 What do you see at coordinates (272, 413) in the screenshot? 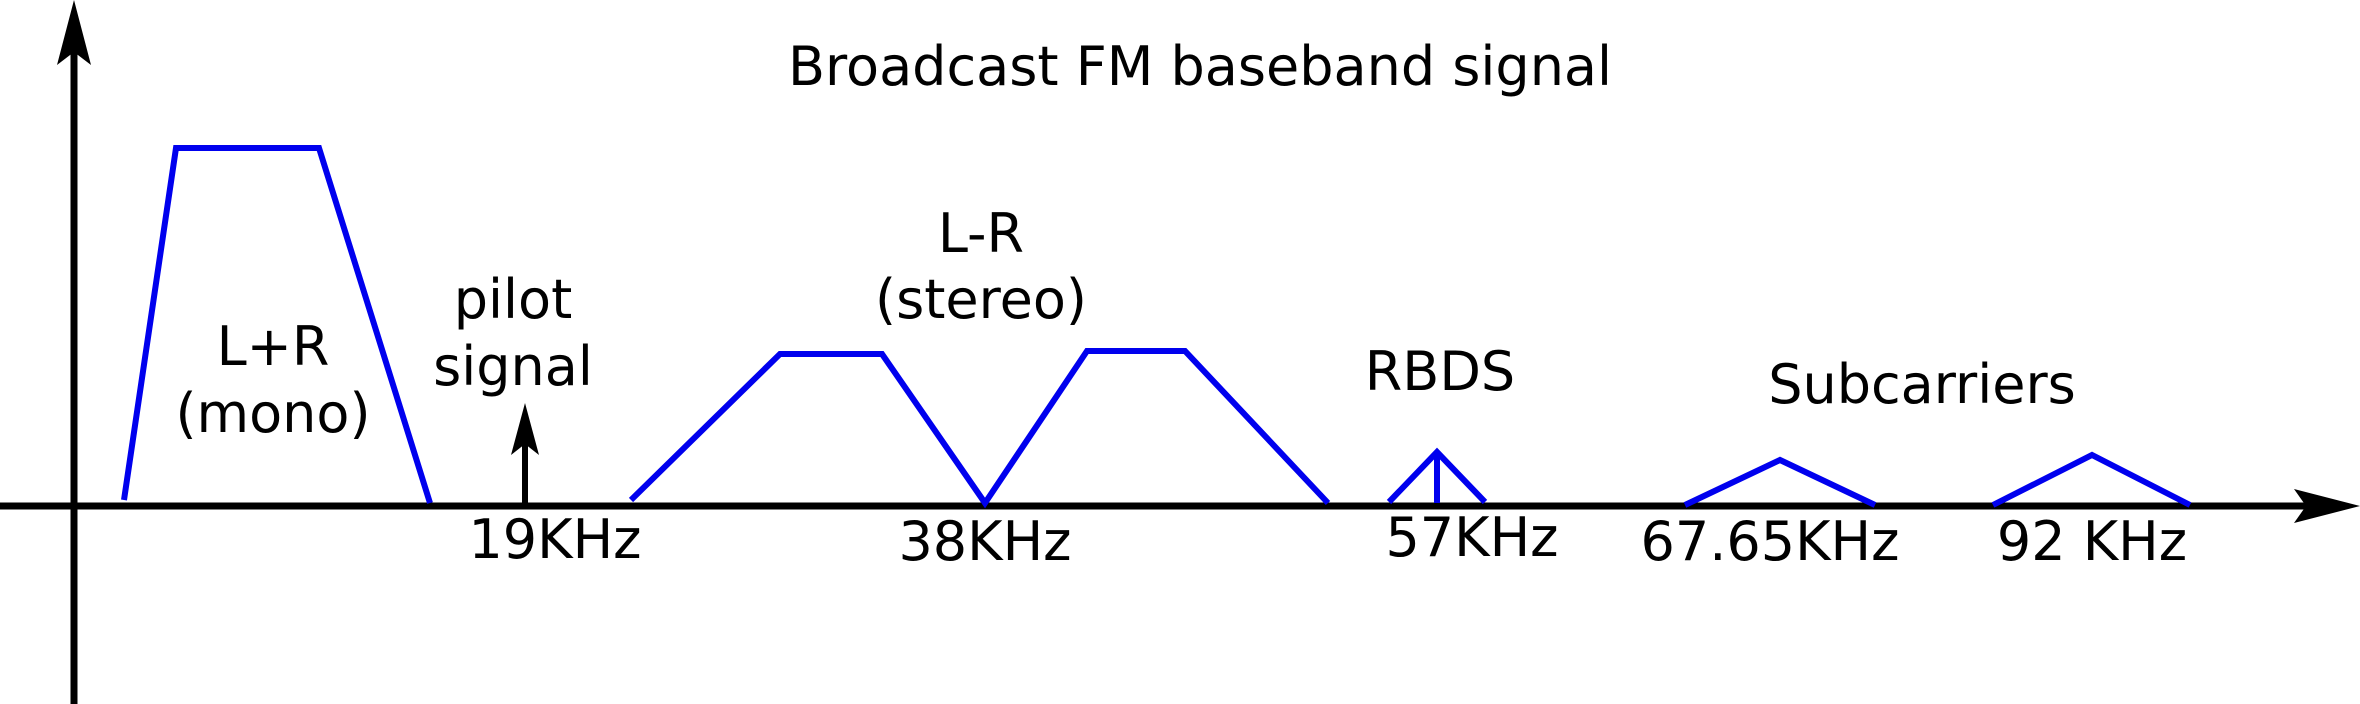
I see `mono-band-label-line2: (mono)` at bounding box center [272, 413].